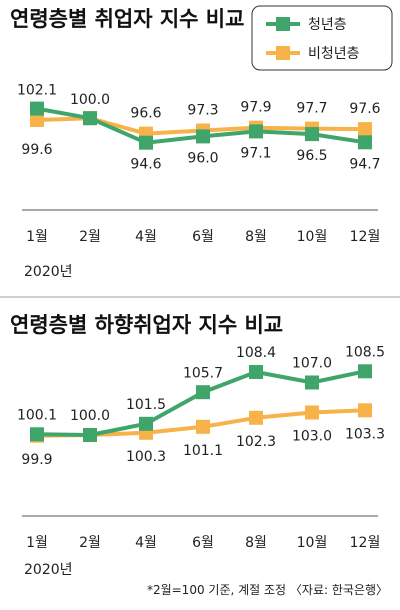  I want to click on value-label-nonyouth: 97.7, so click(311, 109).